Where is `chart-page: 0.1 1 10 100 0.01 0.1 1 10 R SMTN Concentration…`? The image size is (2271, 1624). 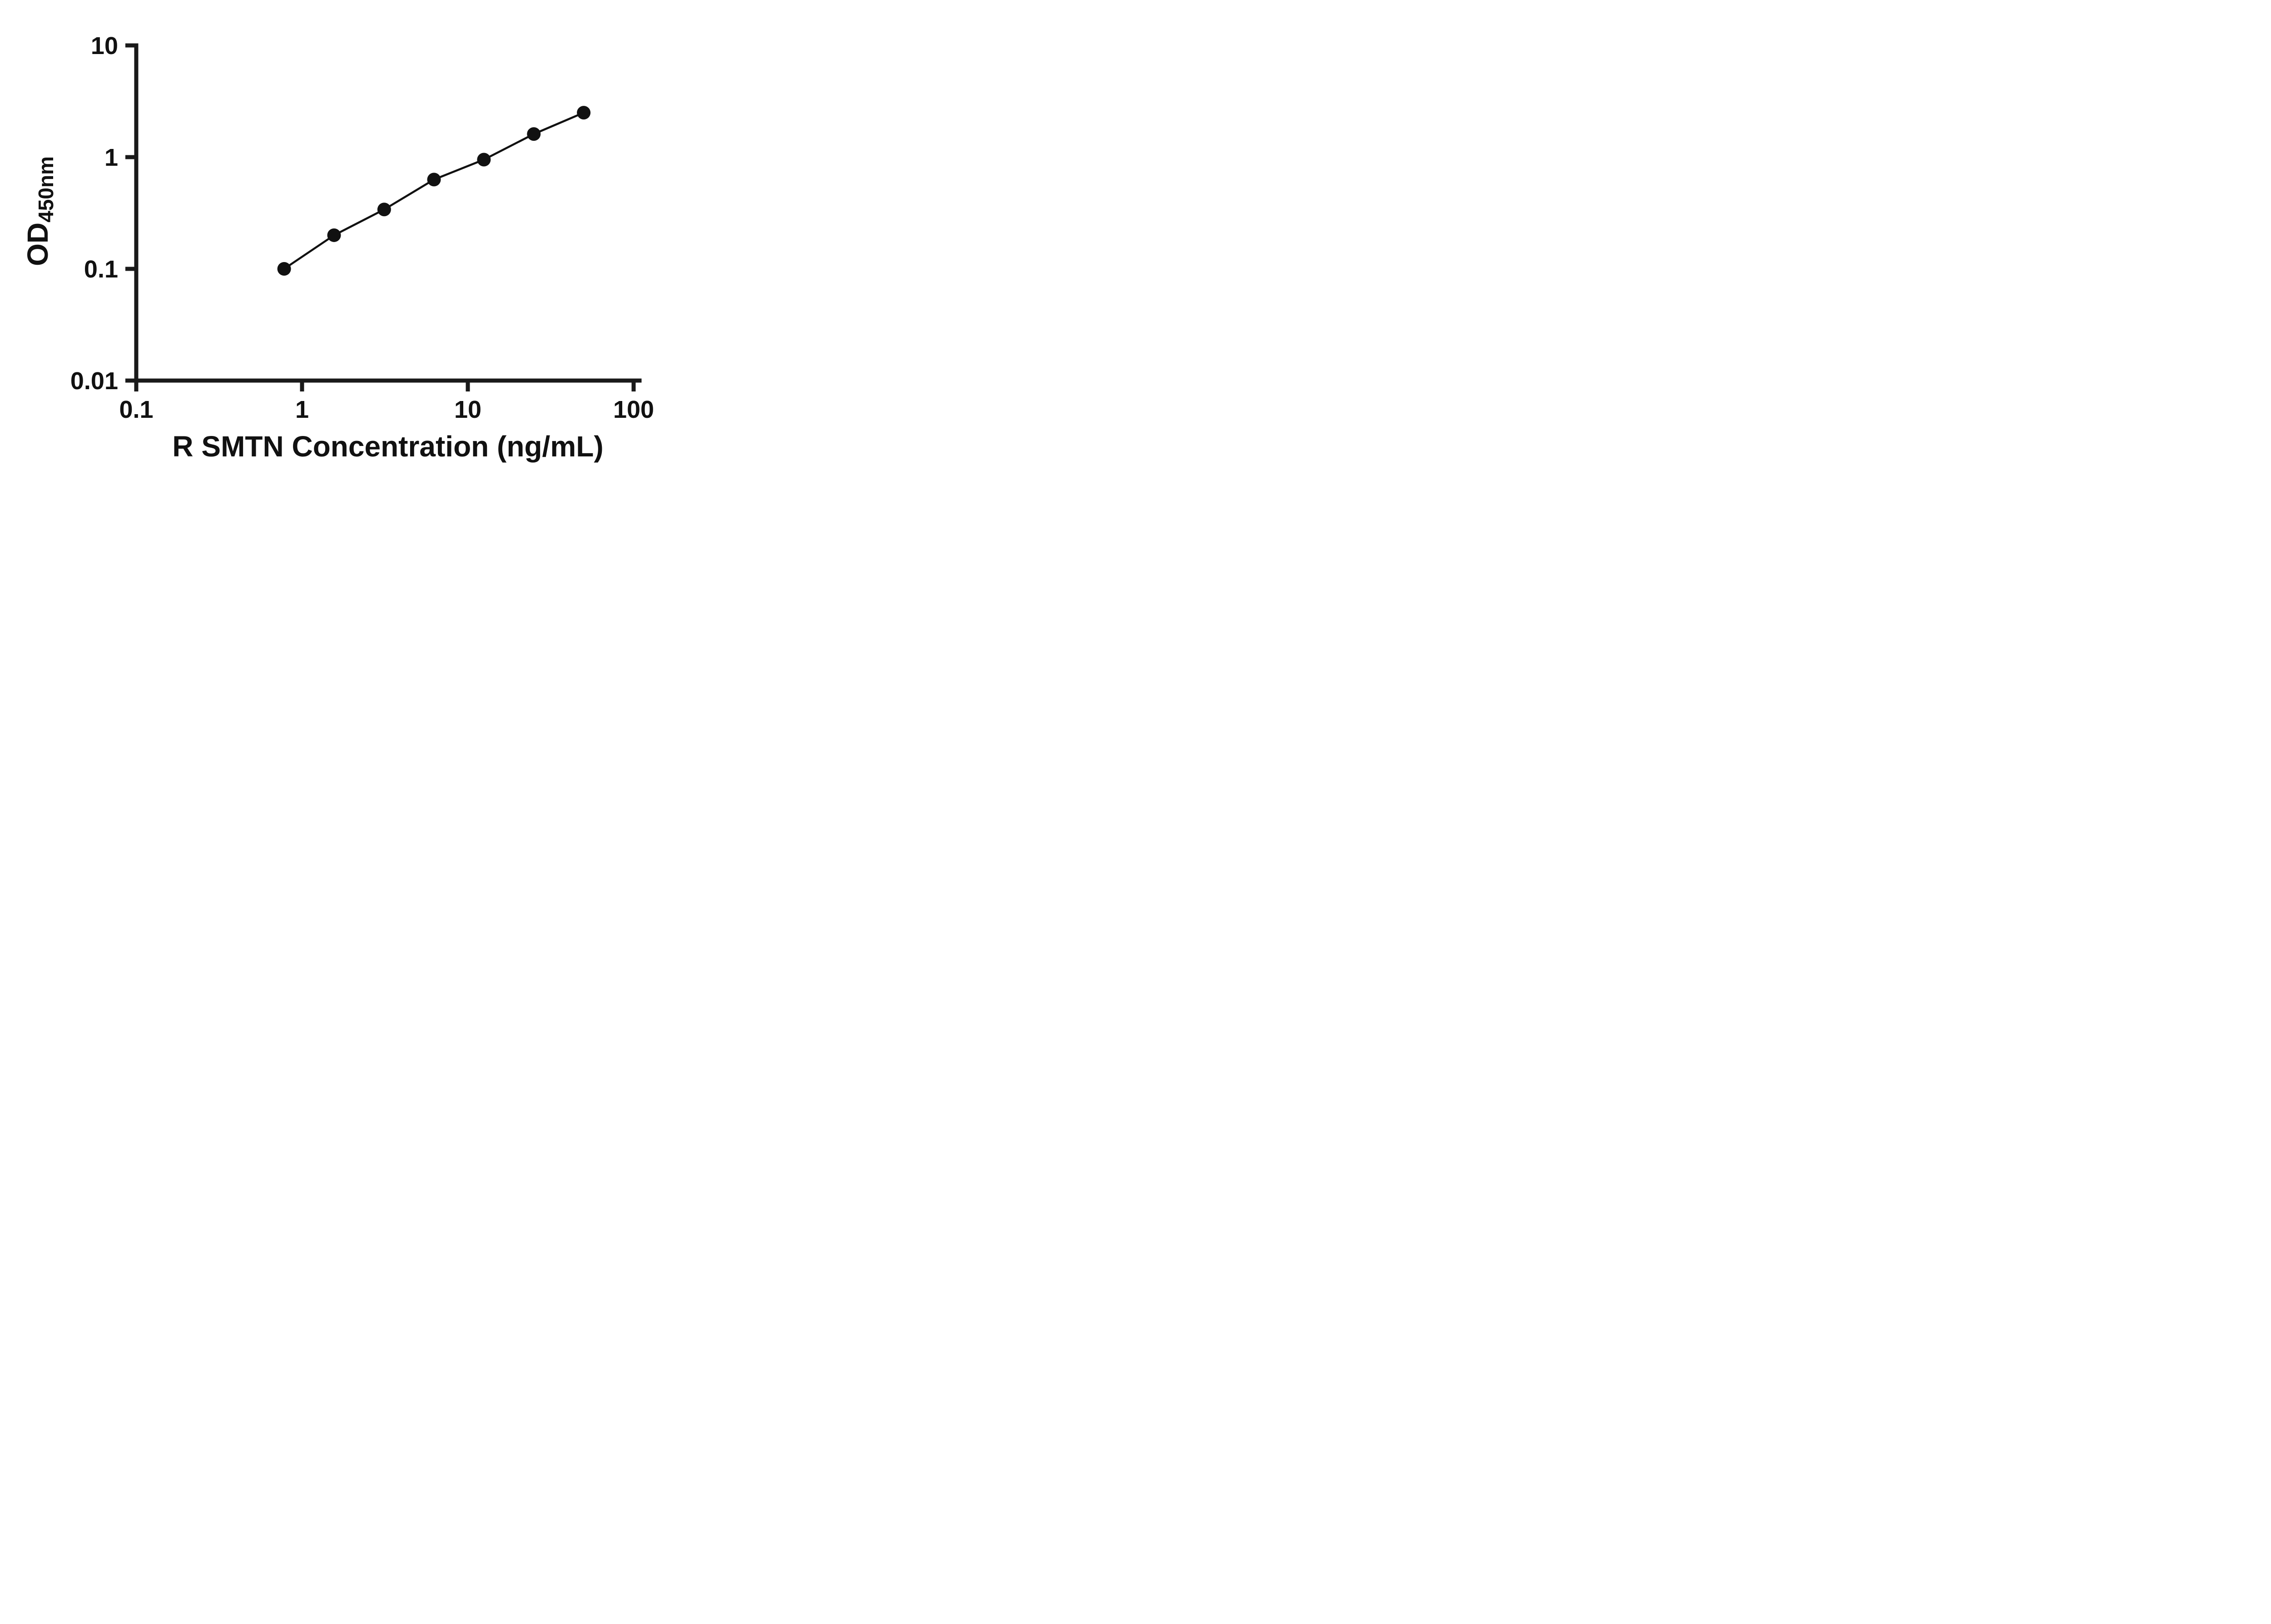 chart-page: 0.1 1 10 100 0.01 0.1 1 10 R SMTN Concentration… is located at coordinates (350, 243).